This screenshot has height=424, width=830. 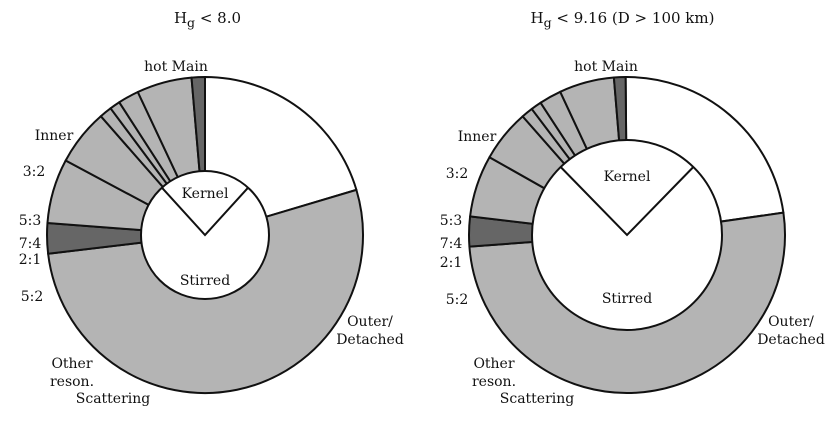 I want to click on chart-title: Hg < 8.0, so click(x=207, y=19).